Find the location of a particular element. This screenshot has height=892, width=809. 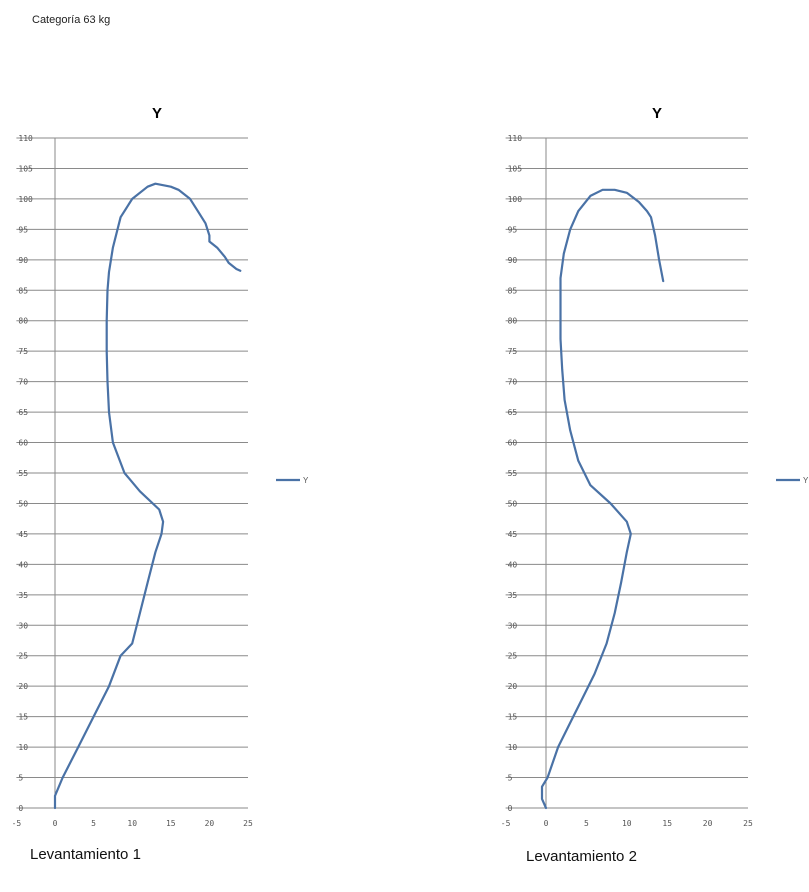

y-tick-label: 60 is located at coordinates (23, 443).